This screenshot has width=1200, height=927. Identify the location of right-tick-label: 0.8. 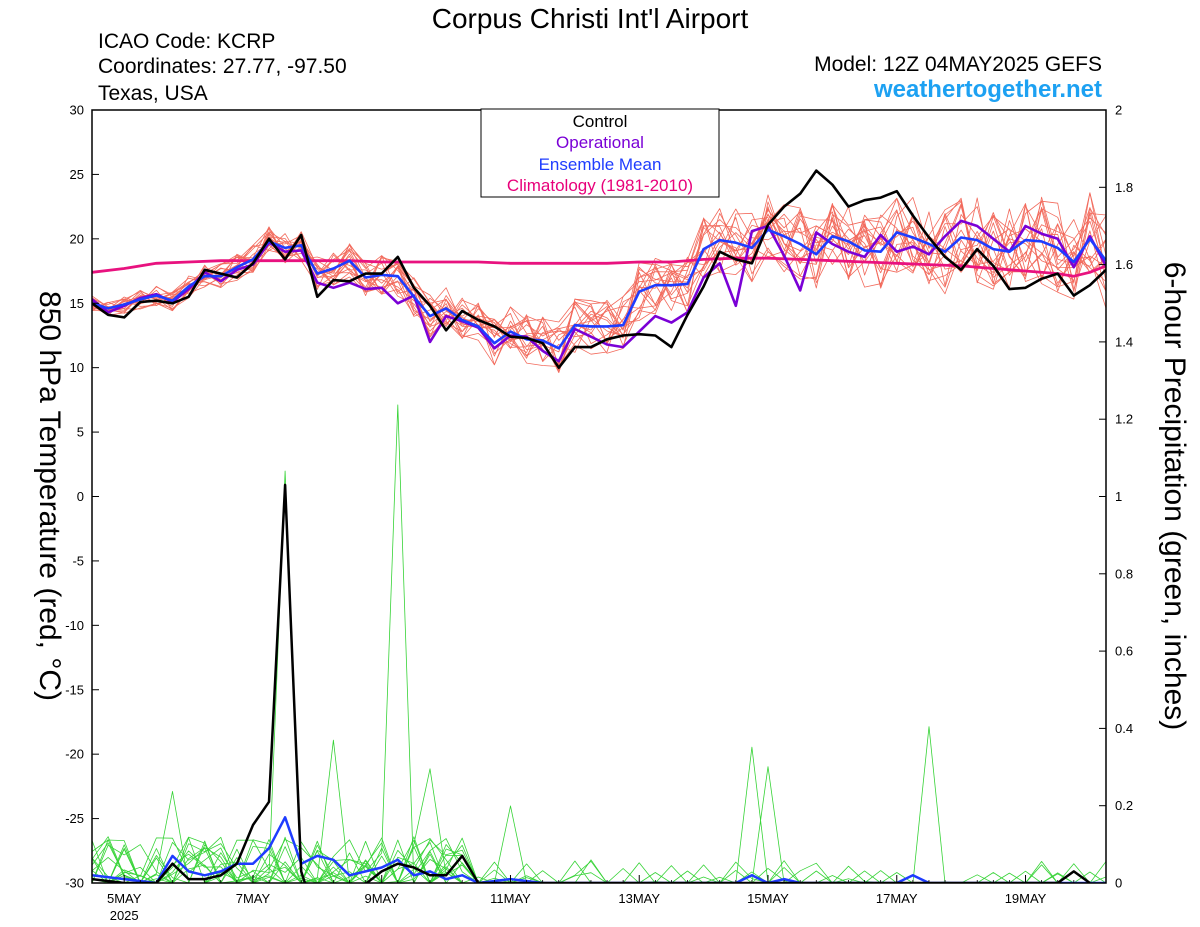
(1124, 573).